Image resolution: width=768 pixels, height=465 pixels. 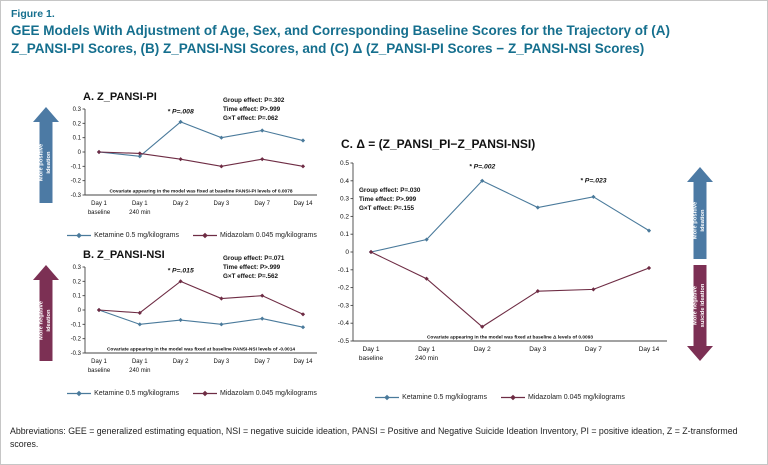 What do you see at coordinates (344, 323) in the screenshot?
I see `svg-text: -0.4` at bounding box center [344, 323].